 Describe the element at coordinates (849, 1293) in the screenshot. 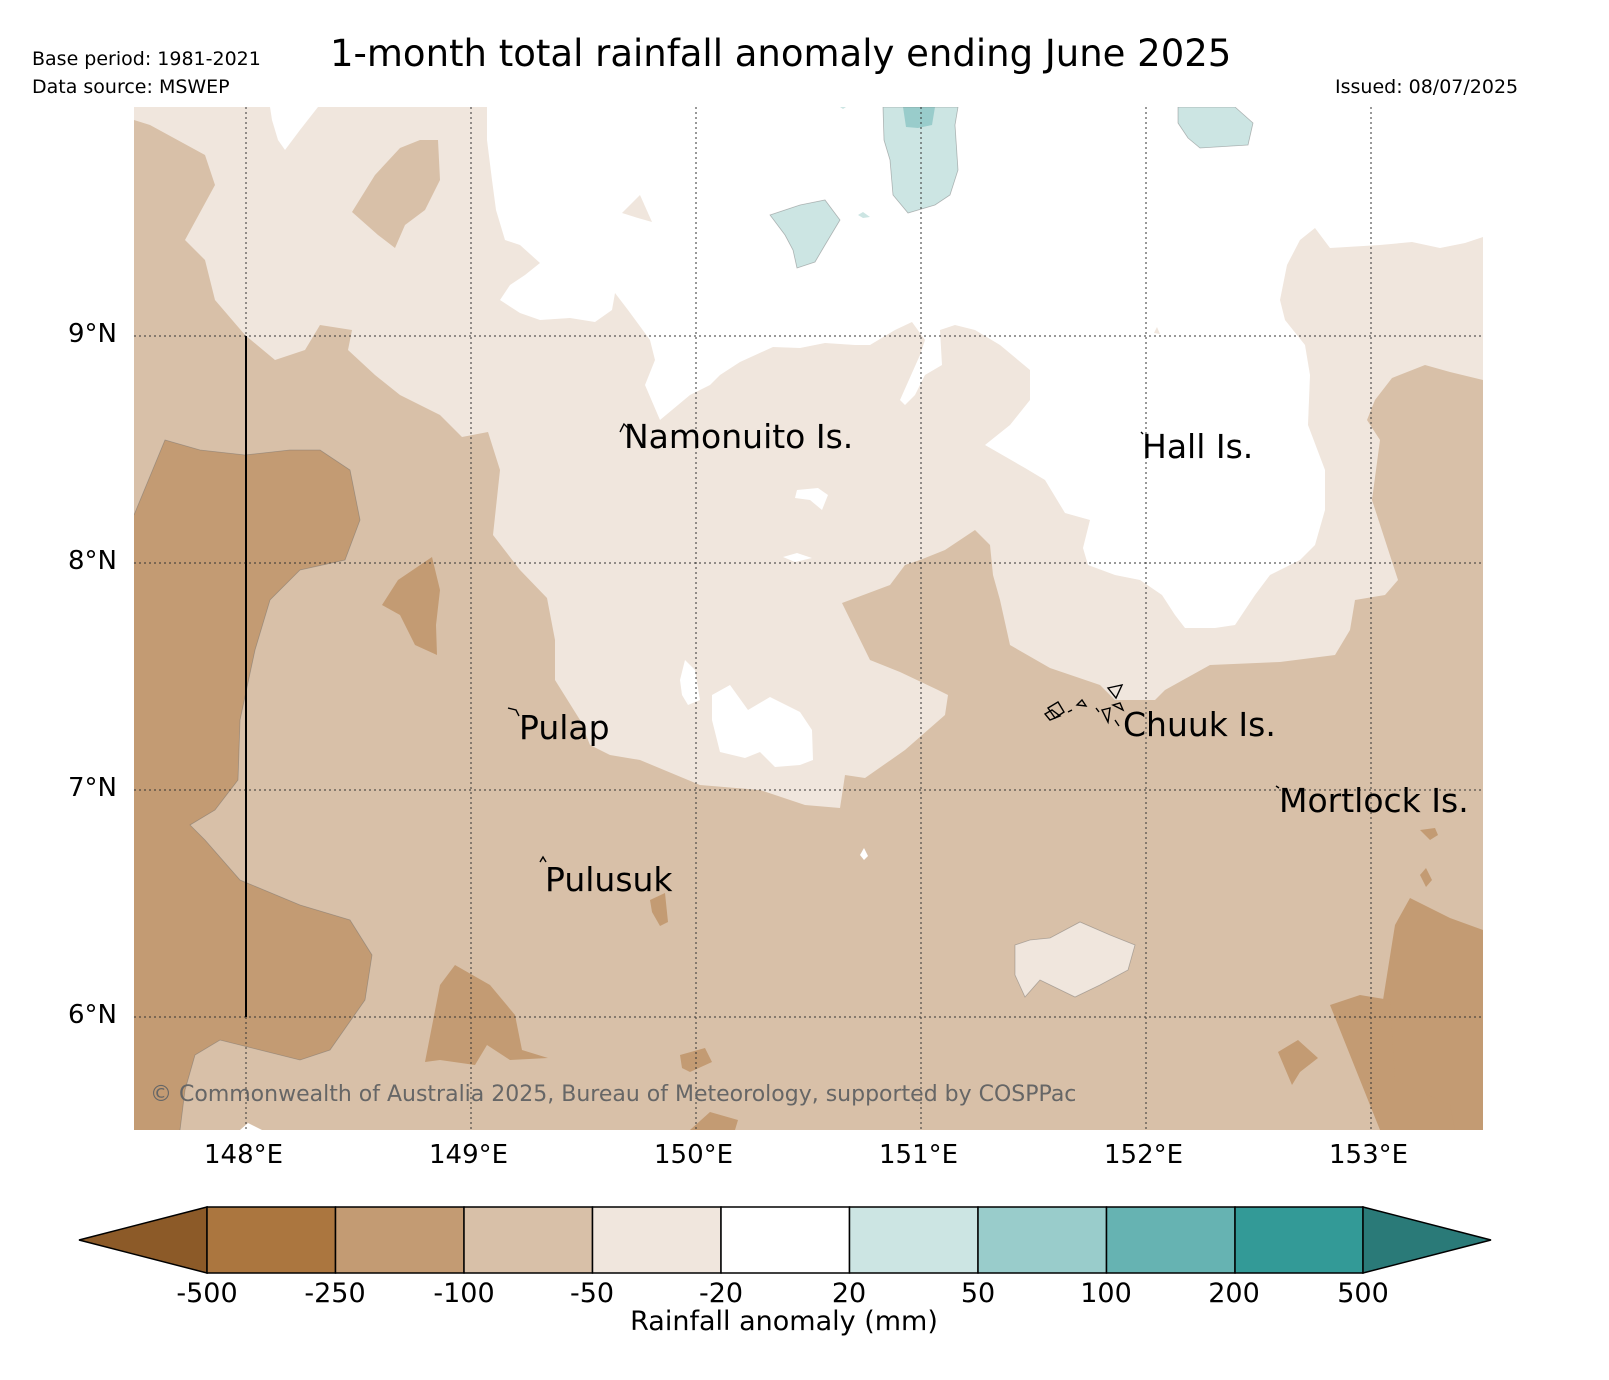

I see `colorbar-tick: 20` at that location.